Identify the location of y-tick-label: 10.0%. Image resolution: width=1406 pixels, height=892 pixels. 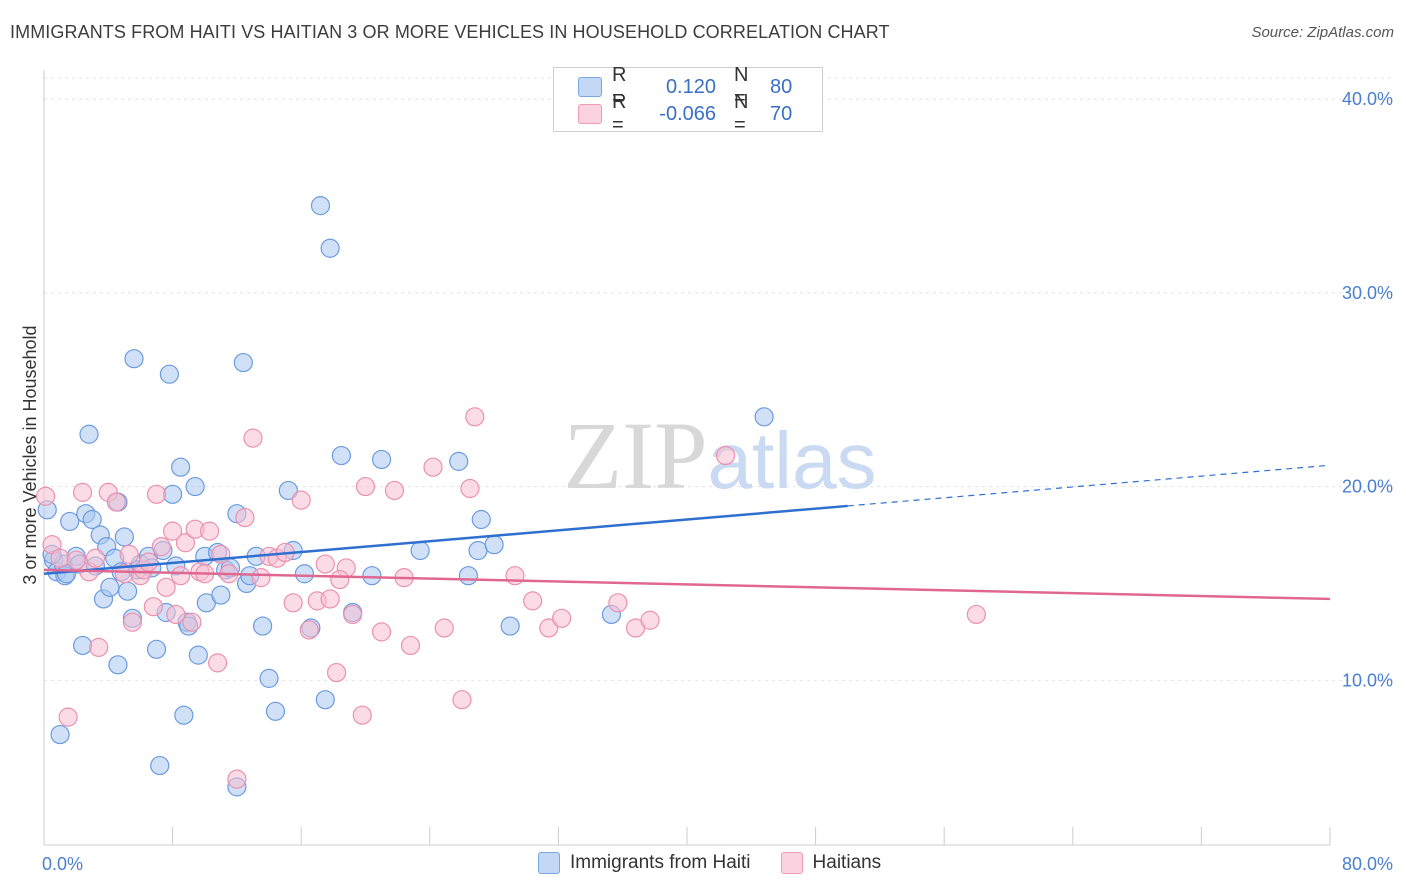
(1367, 680).